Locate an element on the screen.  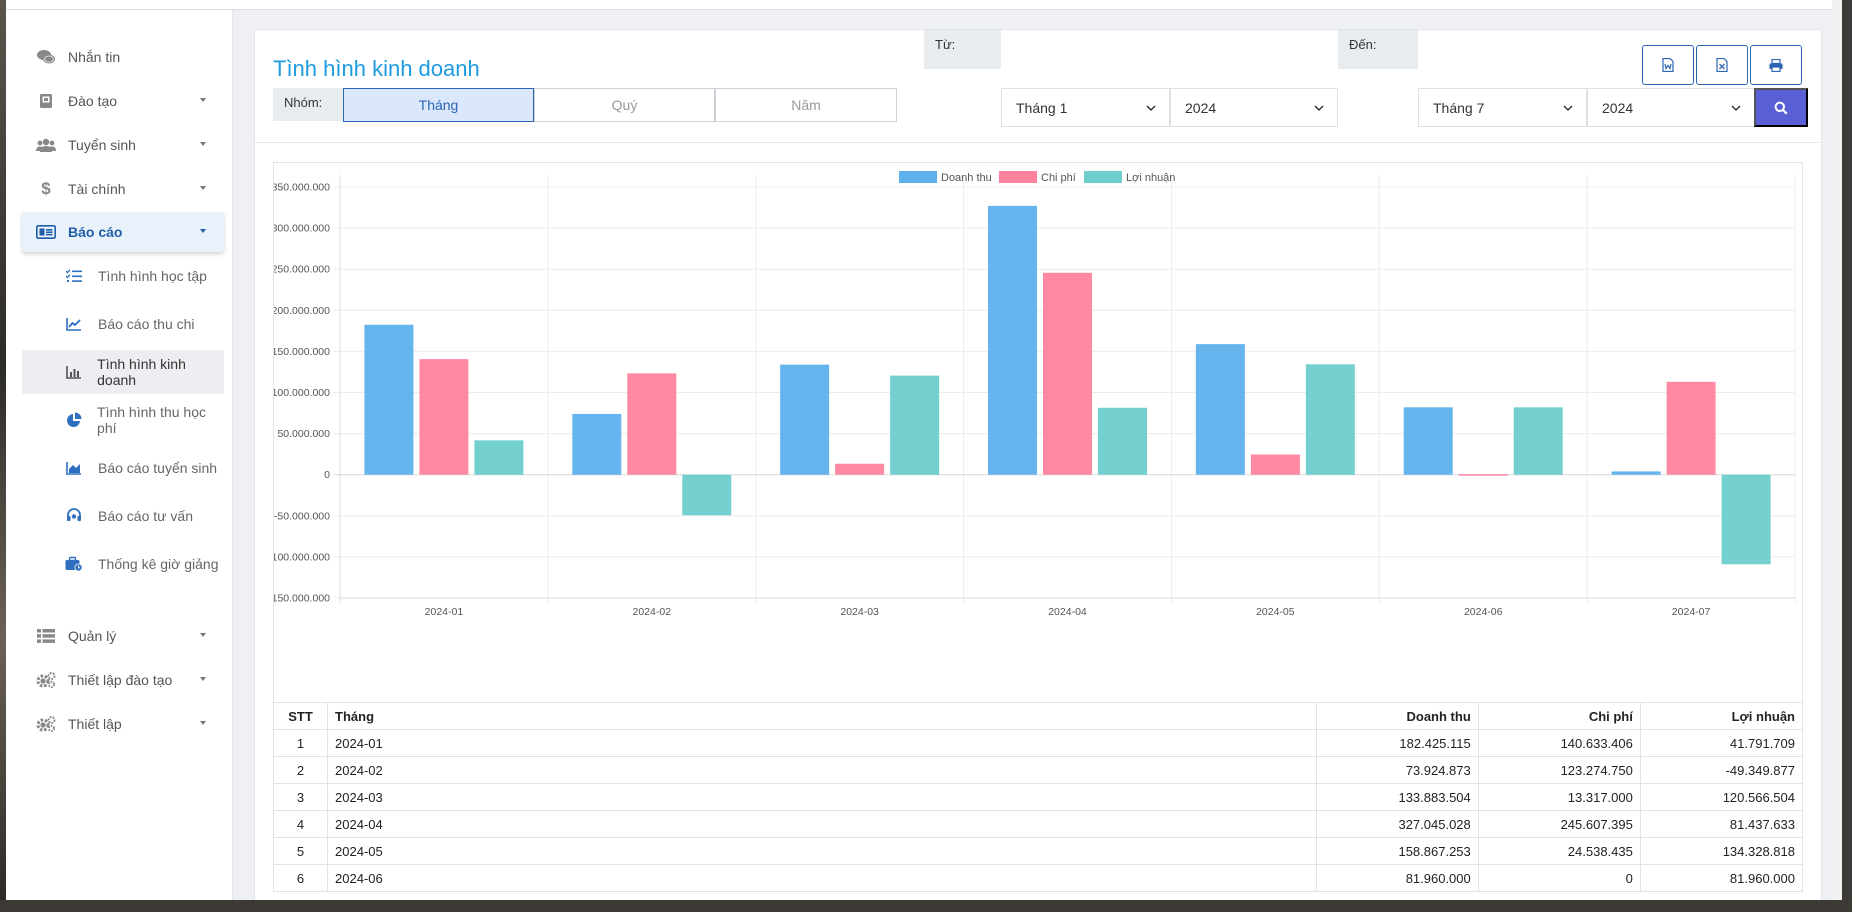
x-tick-label: 2024-02 is located at coordinates (652, 612).